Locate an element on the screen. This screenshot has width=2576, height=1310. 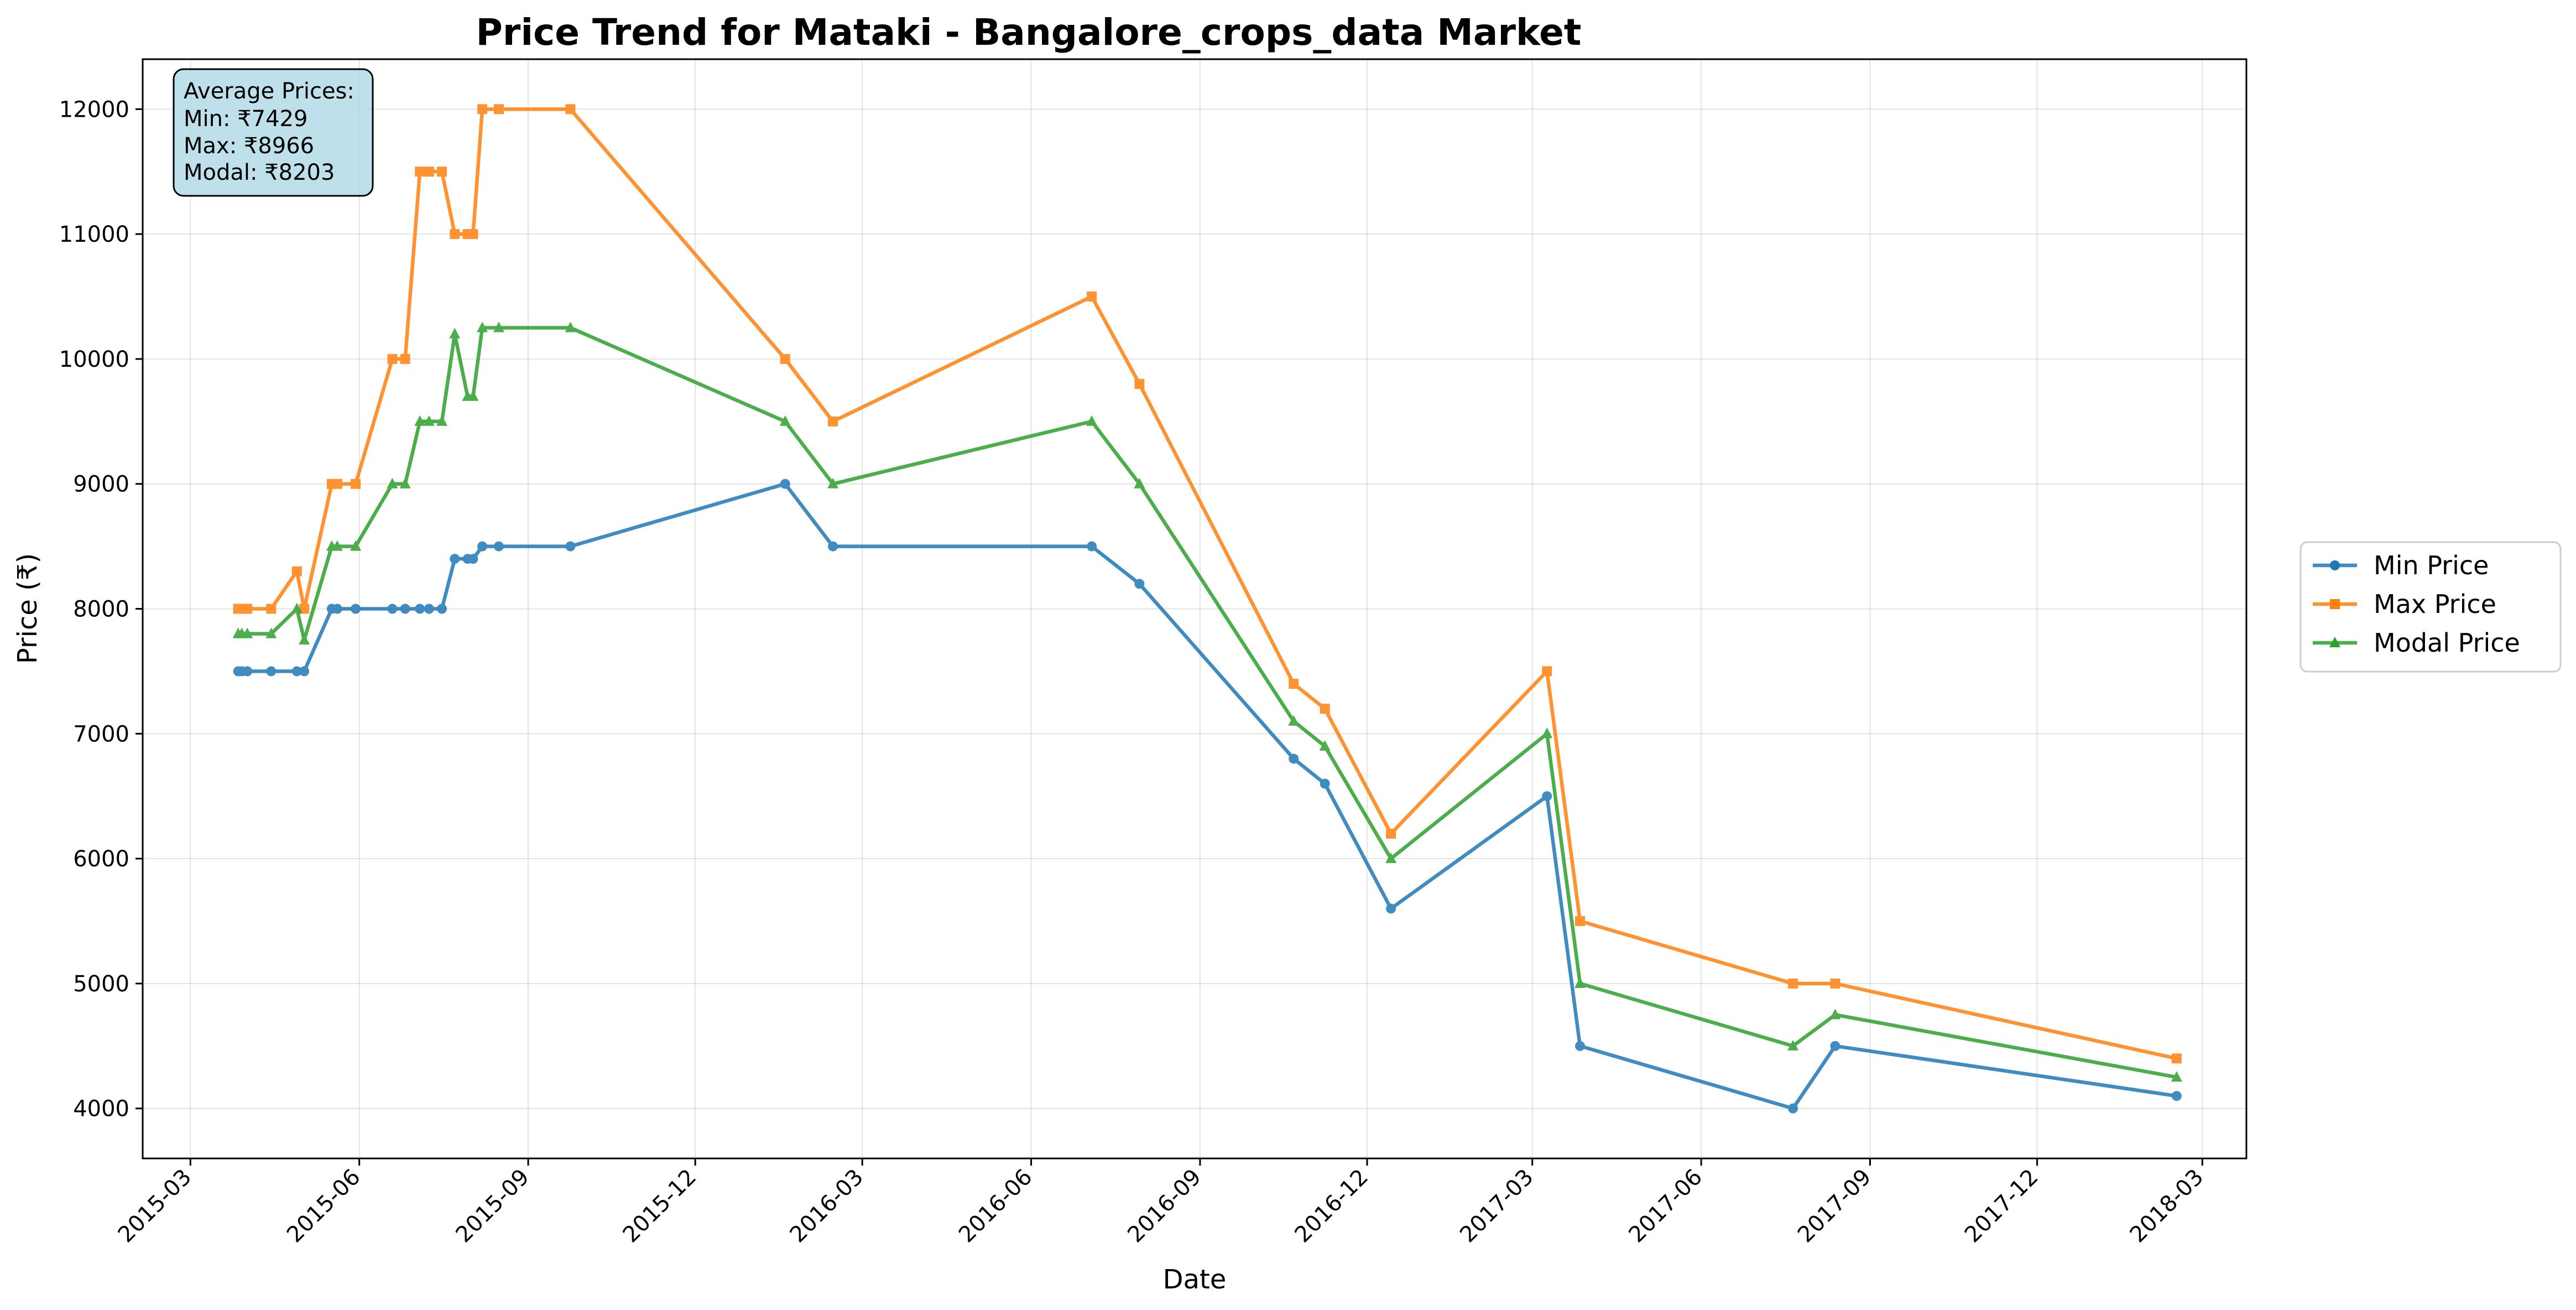
x-tick-label: 2017-06 is located at coordinates (1666, 1206).